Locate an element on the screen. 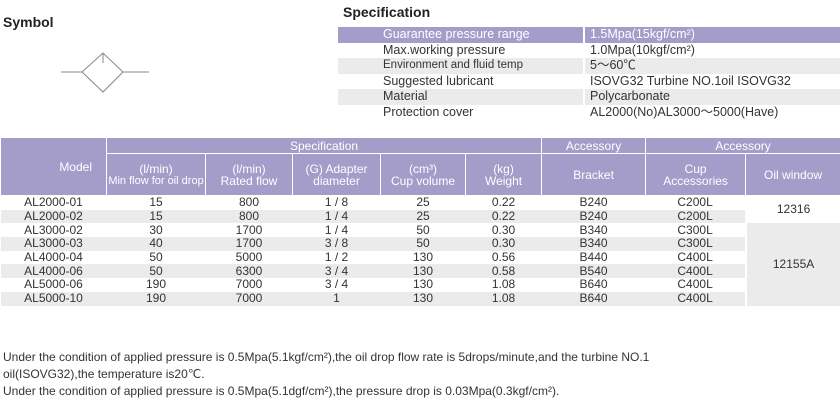 Image resolution: width=840 pixels, height=407 pixels. spec-label: Max.working pressure is located at coordinates (444, 49).